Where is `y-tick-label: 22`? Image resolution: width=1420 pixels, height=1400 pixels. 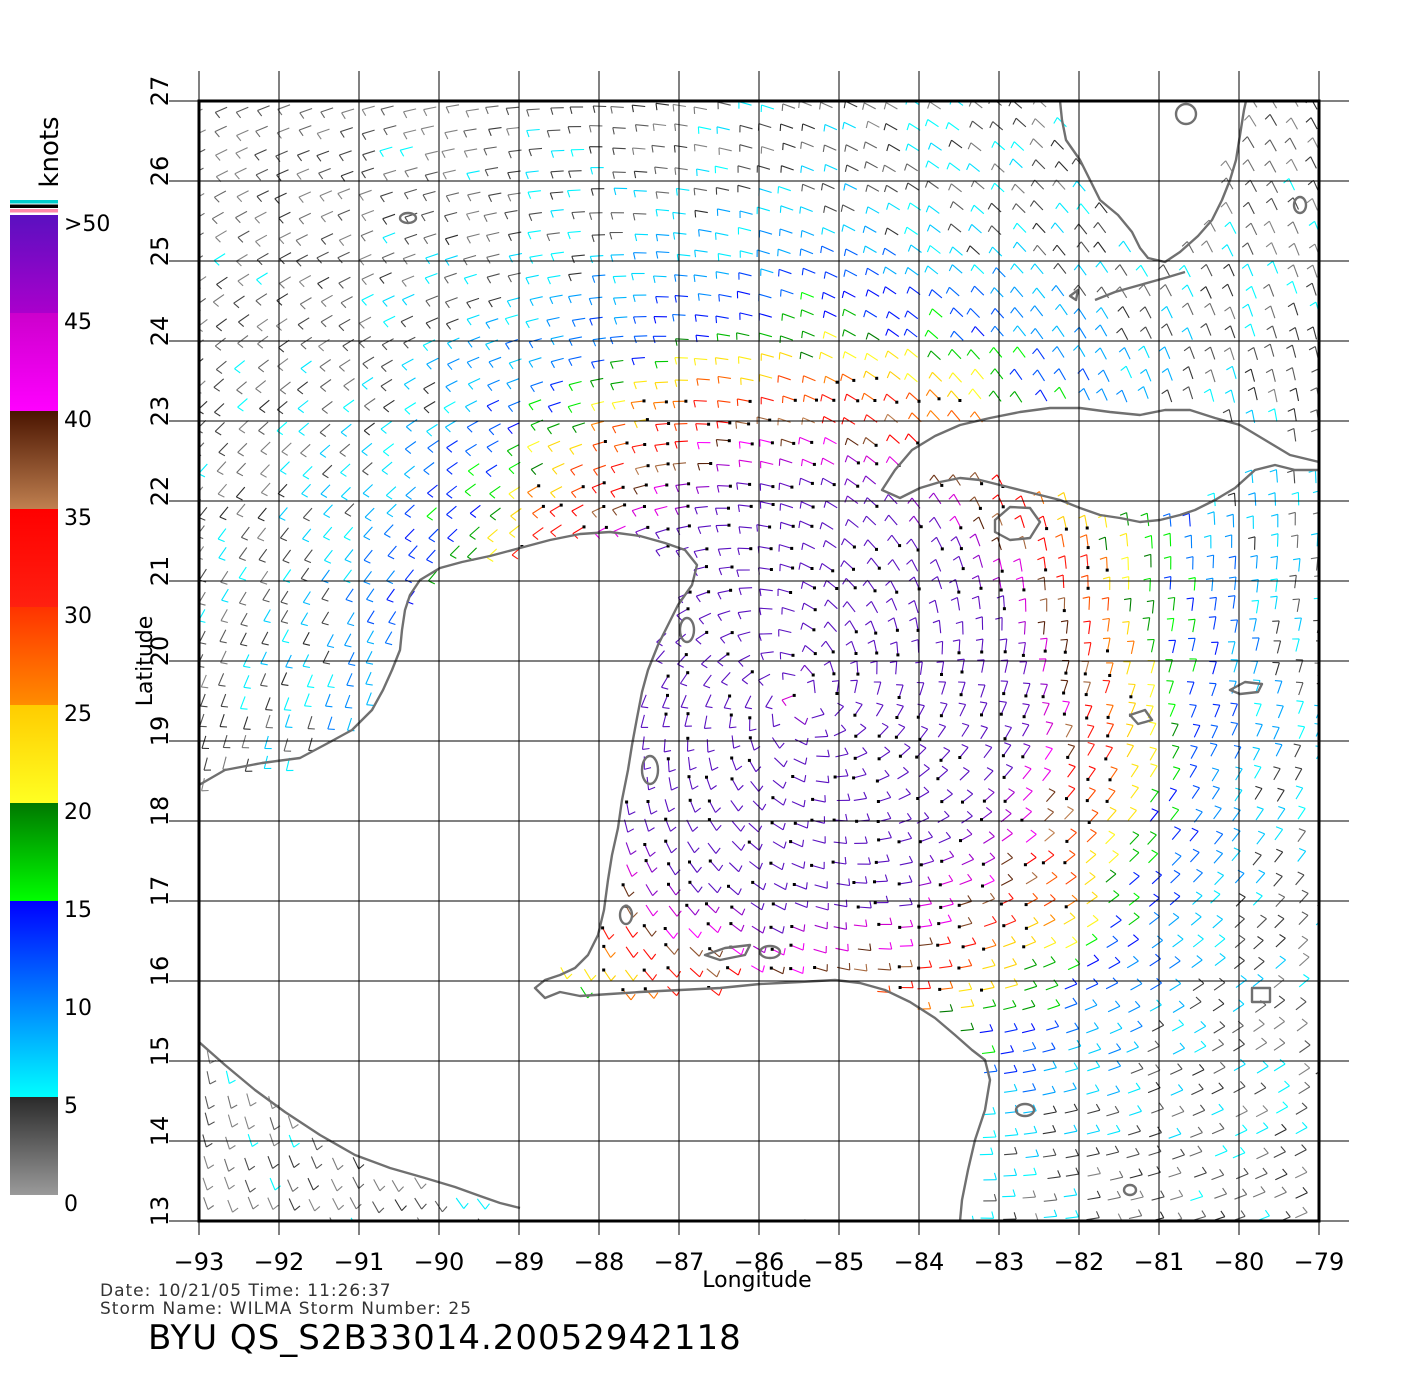
y-tick-label: 22 is located at coordinates (160, 491).